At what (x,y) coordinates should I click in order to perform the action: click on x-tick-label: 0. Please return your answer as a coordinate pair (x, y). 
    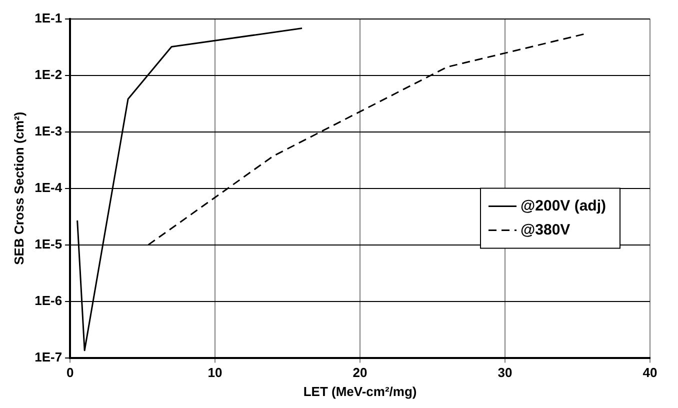
    Looking at the image, I should click on (70, 372).